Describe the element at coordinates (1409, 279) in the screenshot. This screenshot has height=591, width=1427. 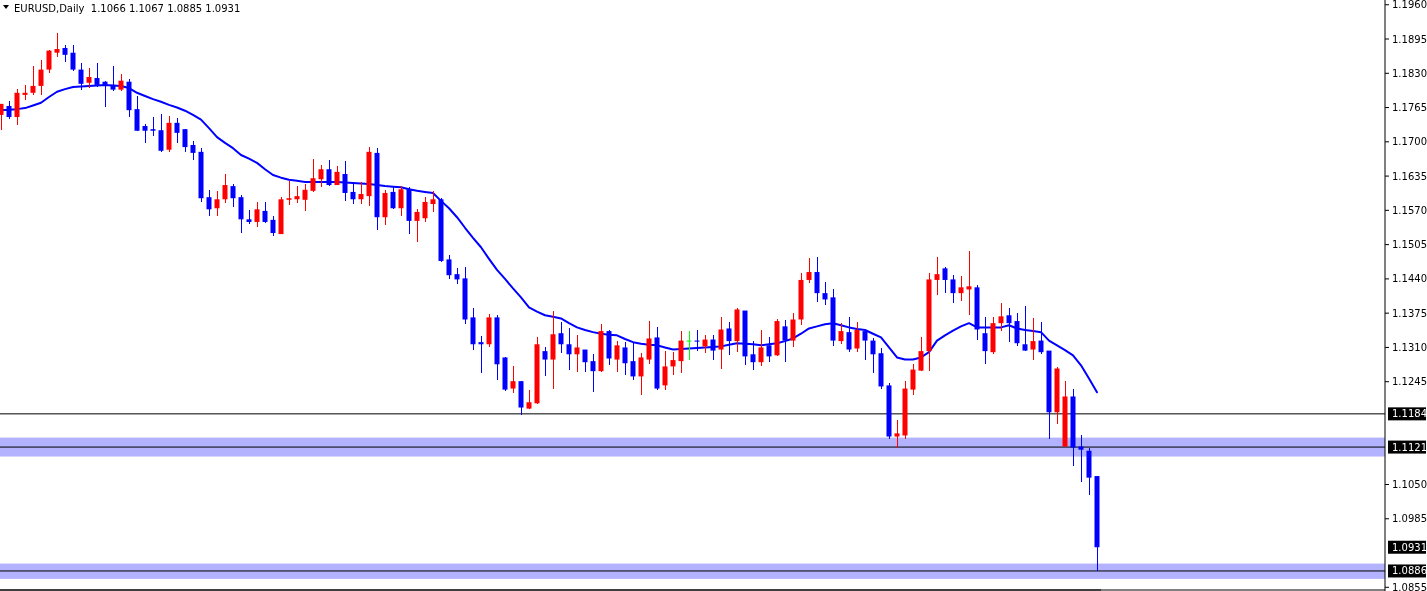
I see `y-tick-label: 1.1440` at that location.